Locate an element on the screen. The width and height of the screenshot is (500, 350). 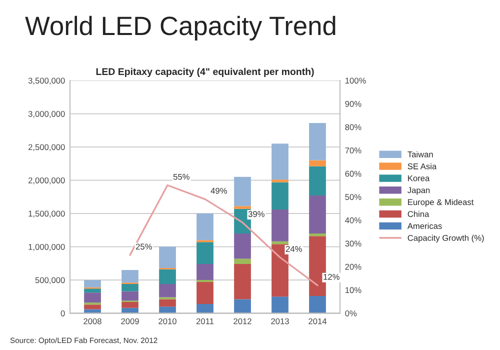
y2-tick-label: 10% is located at coordinates (353, 290).